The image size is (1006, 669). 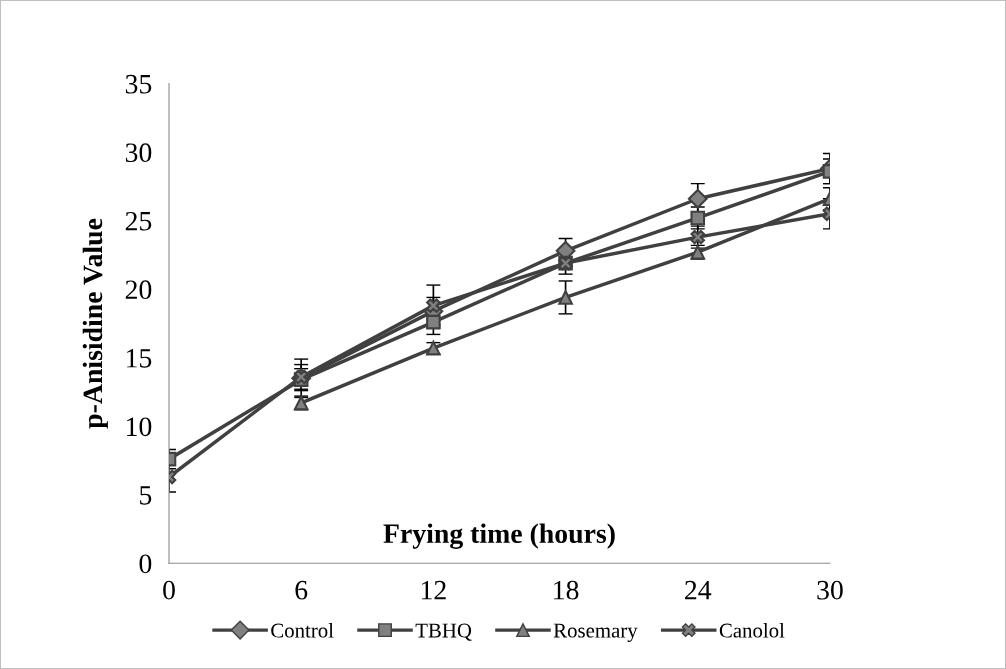 What do you see at coordinates (566, 590) in the screenshot?
I see `x-tick-label: 18` at bounding box center [566, 590].